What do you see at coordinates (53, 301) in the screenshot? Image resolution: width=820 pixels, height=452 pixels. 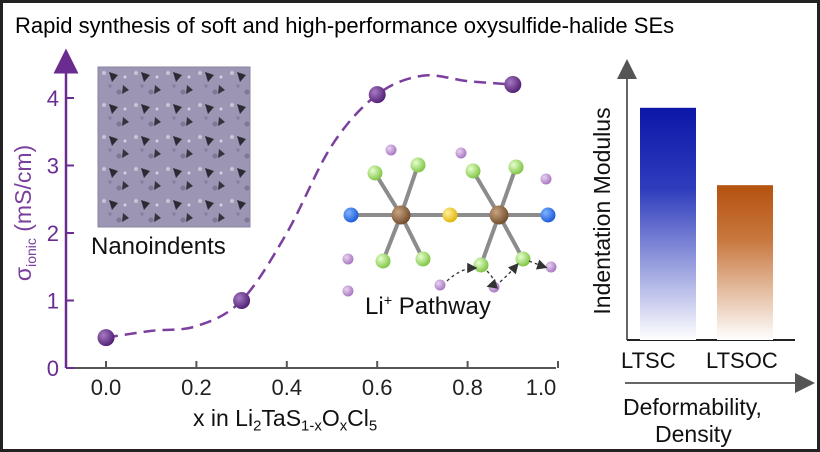 I see `y-tick-label: 1` at bounding box center [53, 301].